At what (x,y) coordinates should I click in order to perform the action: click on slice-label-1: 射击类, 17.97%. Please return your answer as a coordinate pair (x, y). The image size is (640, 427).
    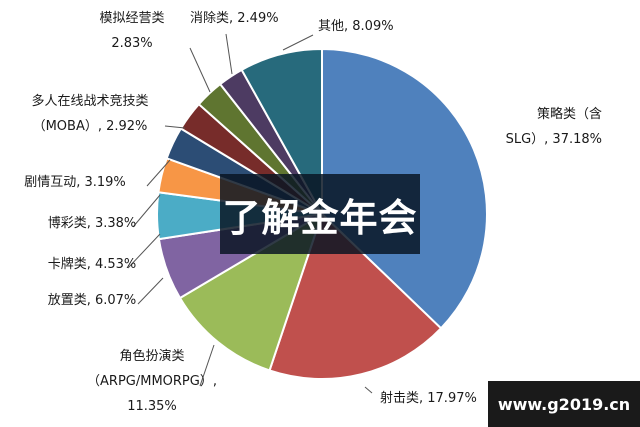
    Looking at the image, I should click on (428, 398).